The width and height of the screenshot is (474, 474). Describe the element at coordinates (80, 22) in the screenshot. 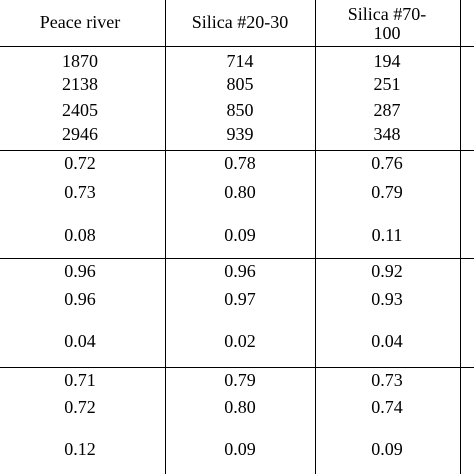

I see `header-cell: Peace river` at that location.